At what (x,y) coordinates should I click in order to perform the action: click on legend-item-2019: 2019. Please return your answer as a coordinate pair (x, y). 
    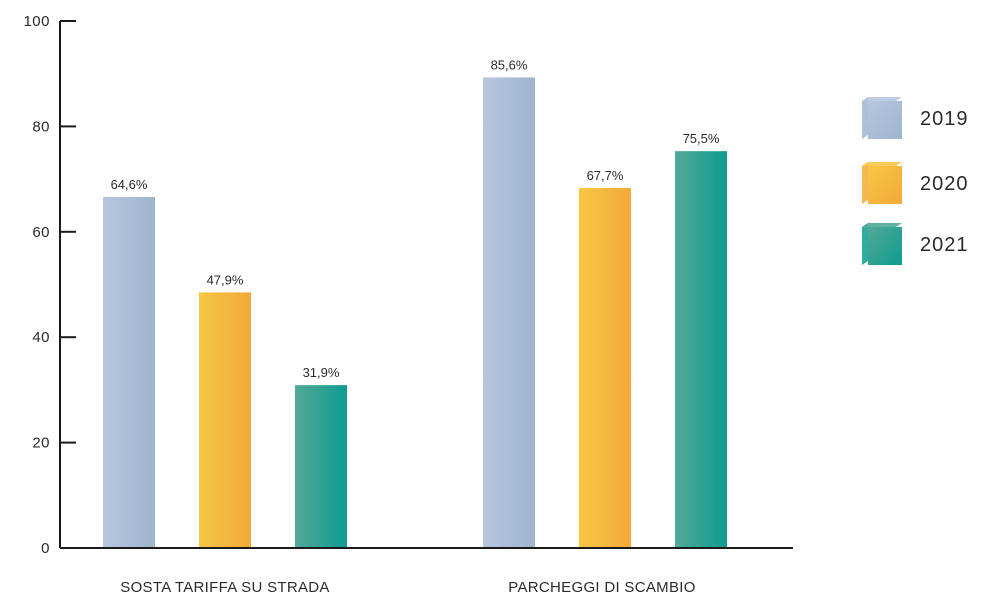
    Looking at the image, I should click on (915, 118).